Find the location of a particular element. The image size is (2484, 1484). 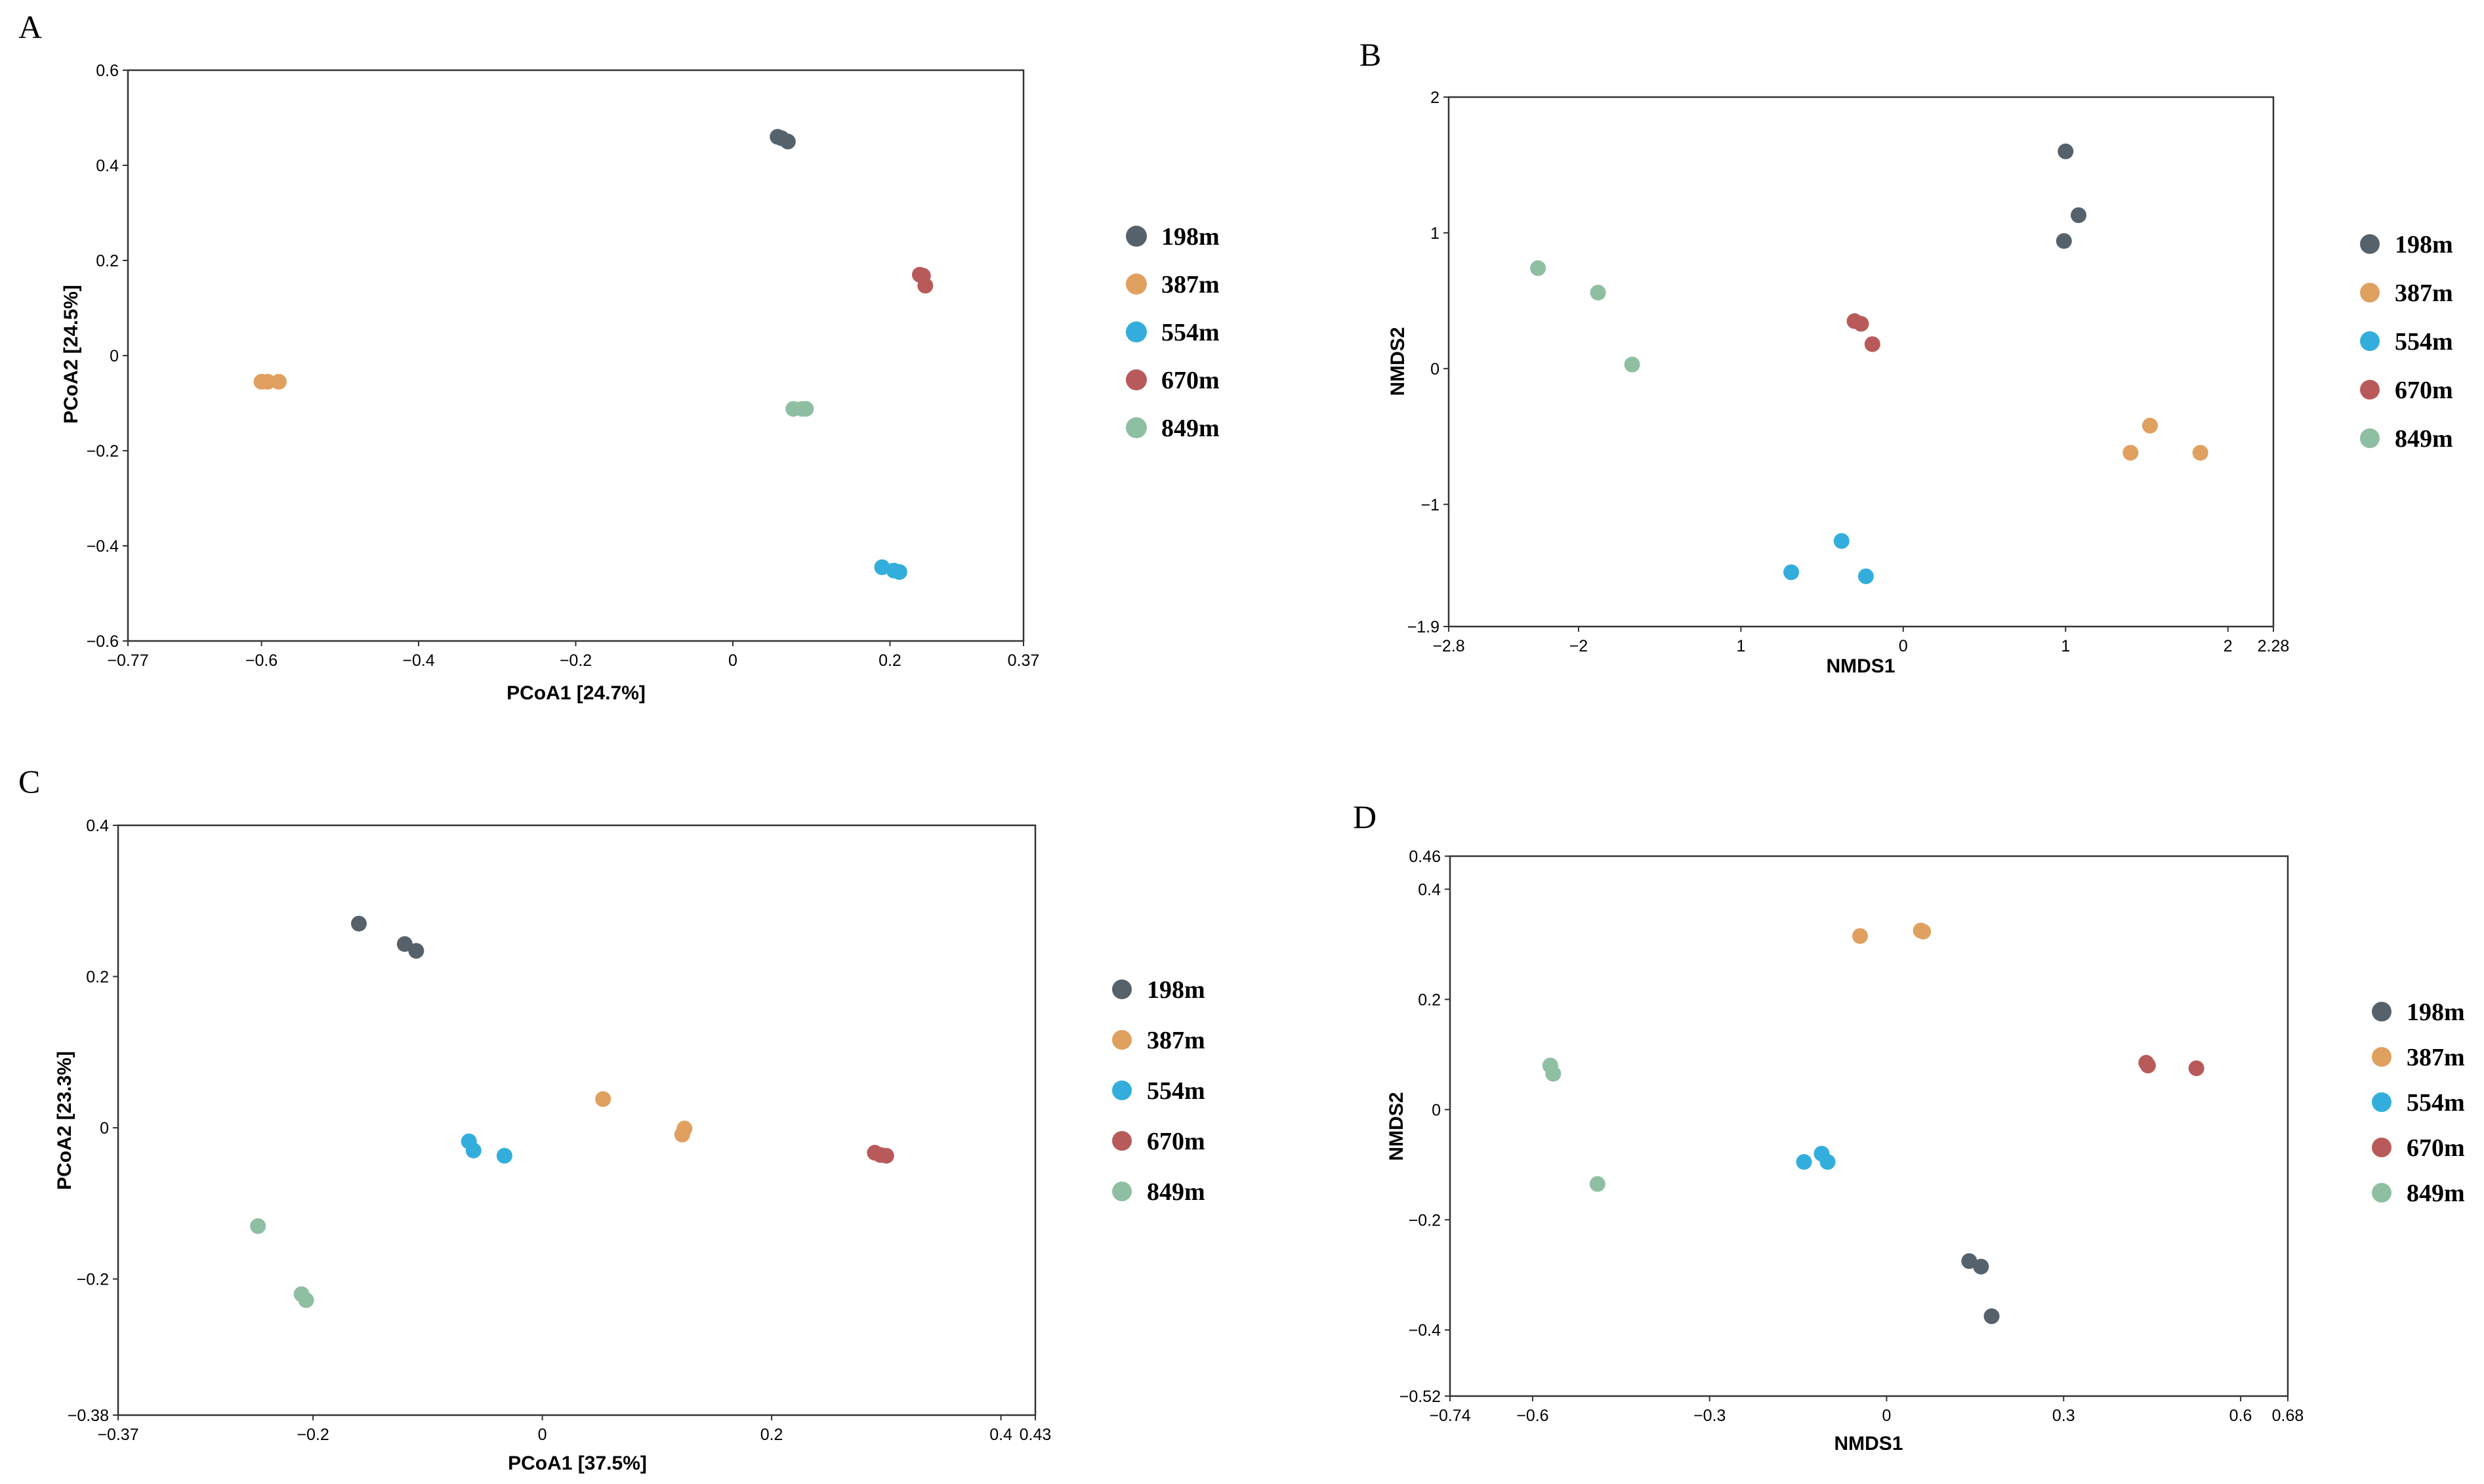

y-tick-label: 0.4 is located at coordinates (1429, 889).